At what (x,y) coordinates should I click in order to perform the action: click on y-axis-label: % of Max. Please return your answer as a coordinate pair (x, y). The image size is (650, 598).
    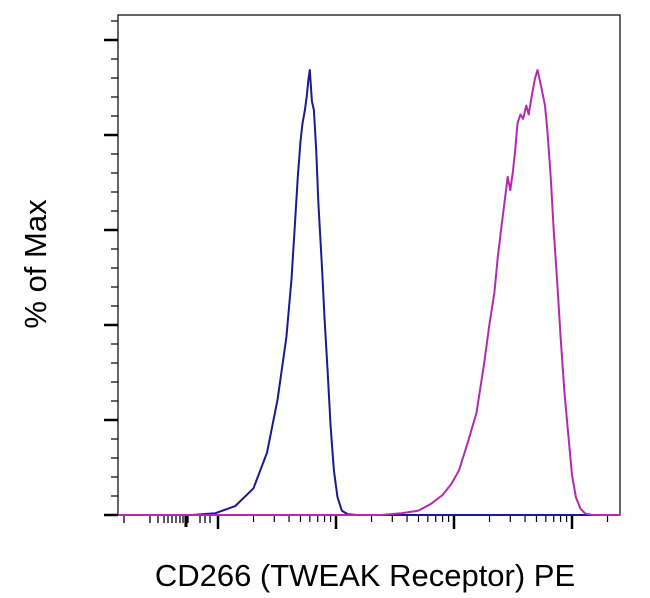
    Looking at the image, I should click on (35, 264).